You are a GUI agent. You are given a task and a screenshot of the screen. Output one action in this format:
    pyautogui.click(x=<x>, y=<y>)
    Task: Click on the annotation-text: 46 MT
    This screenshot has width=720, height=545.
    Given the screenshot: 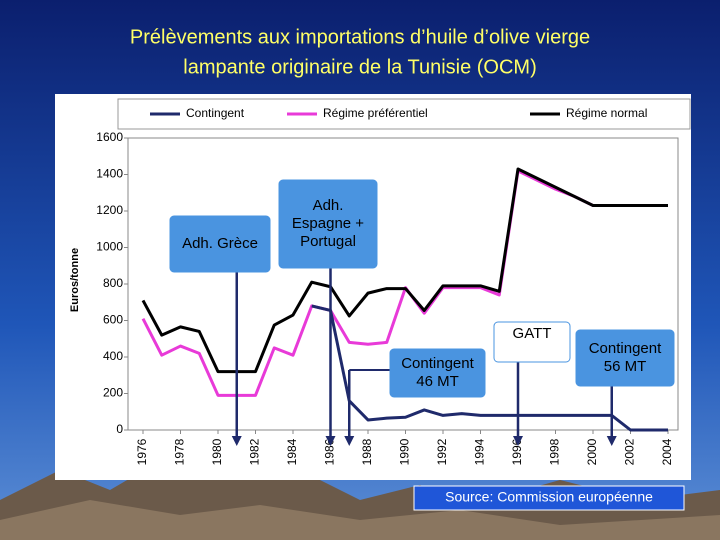 What is the action you would take?
    pyautogui.click(x=437, y=381)
    